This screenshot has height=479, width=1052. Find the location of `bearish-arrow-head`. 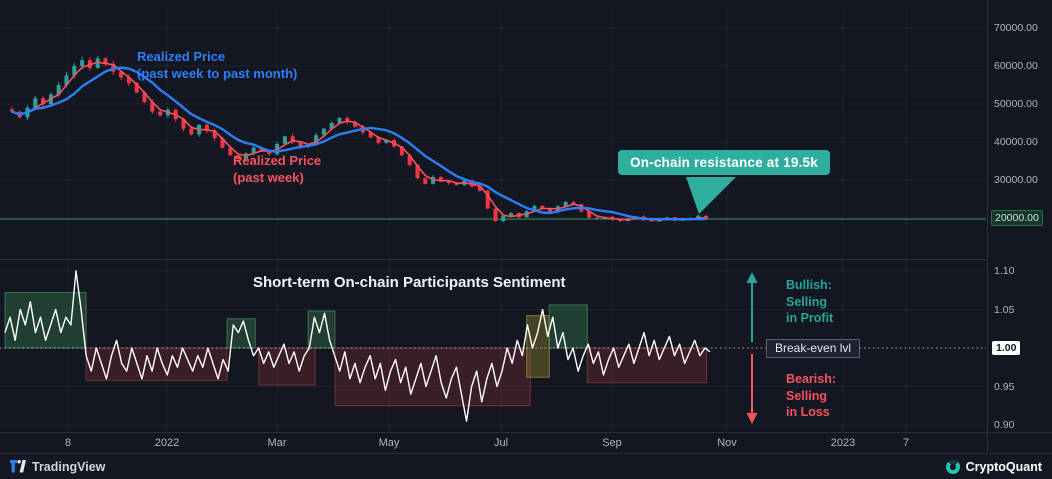

bearish-arrow-head is located at coordinates (752, 418).